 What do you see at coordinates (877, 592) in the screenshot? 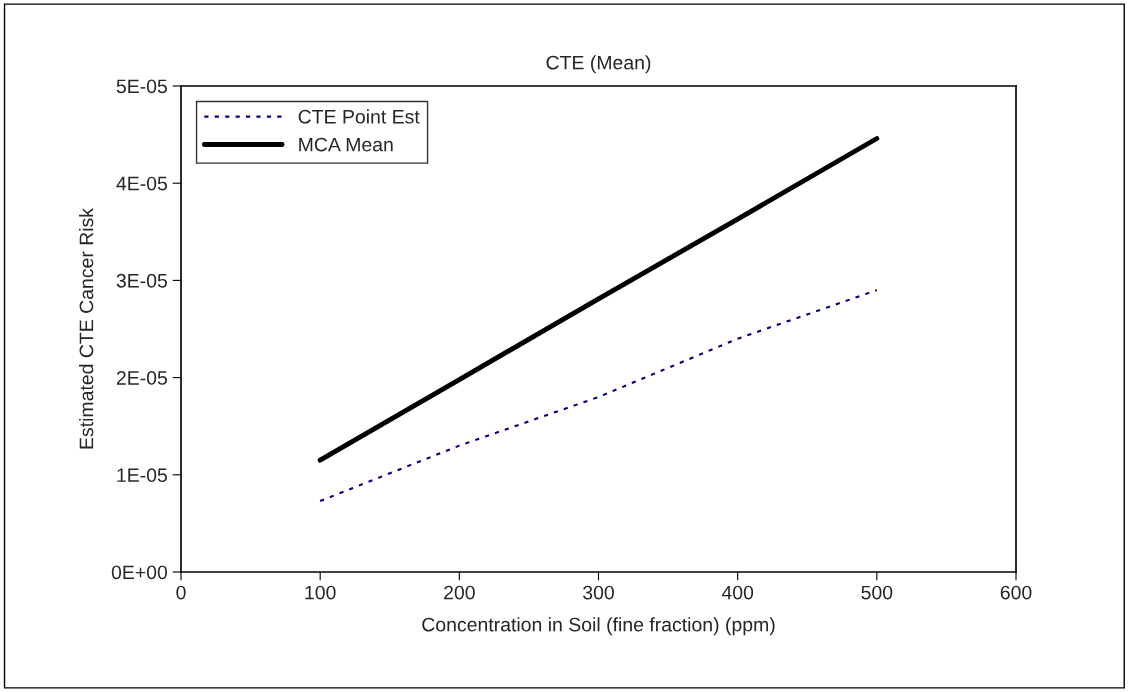
I see `x-tick-label: 500` at bounding box center [877, 592].